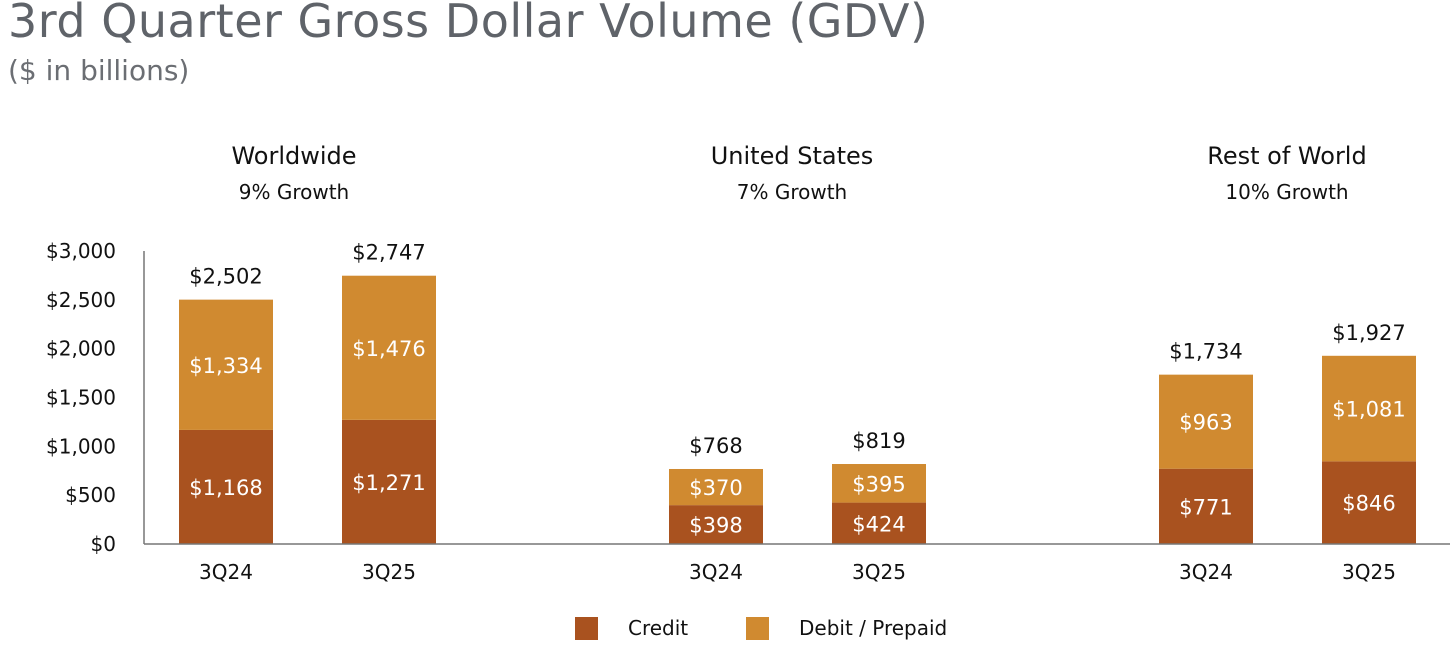 Image resolution: width=1456 pixels, height=653 pixels. I want to click on data-label-credit: $398, so click(715, 526).